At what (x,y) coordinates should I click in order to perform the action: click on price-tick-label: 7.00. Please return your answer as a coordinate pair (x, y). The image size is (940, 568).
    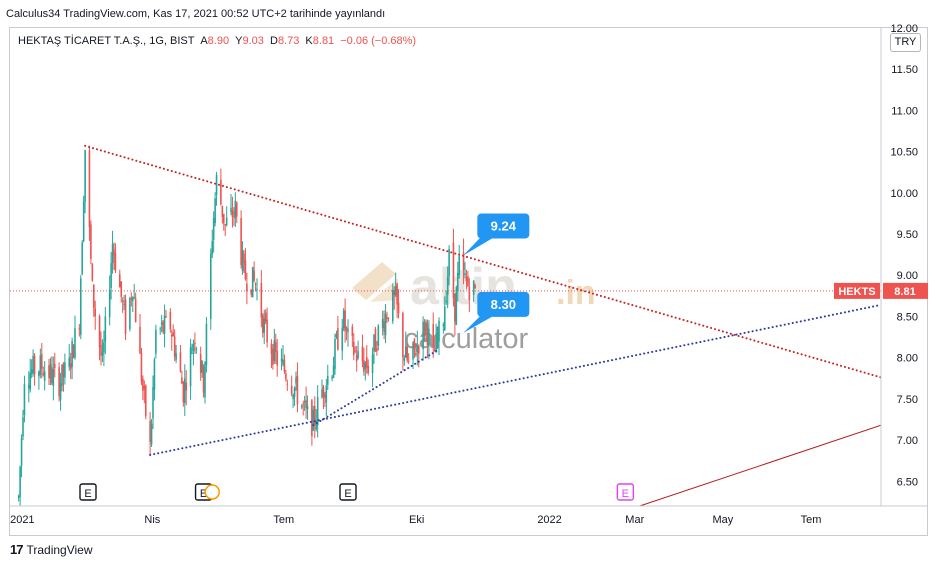
    Looking at the image, I should click on (907, 441).